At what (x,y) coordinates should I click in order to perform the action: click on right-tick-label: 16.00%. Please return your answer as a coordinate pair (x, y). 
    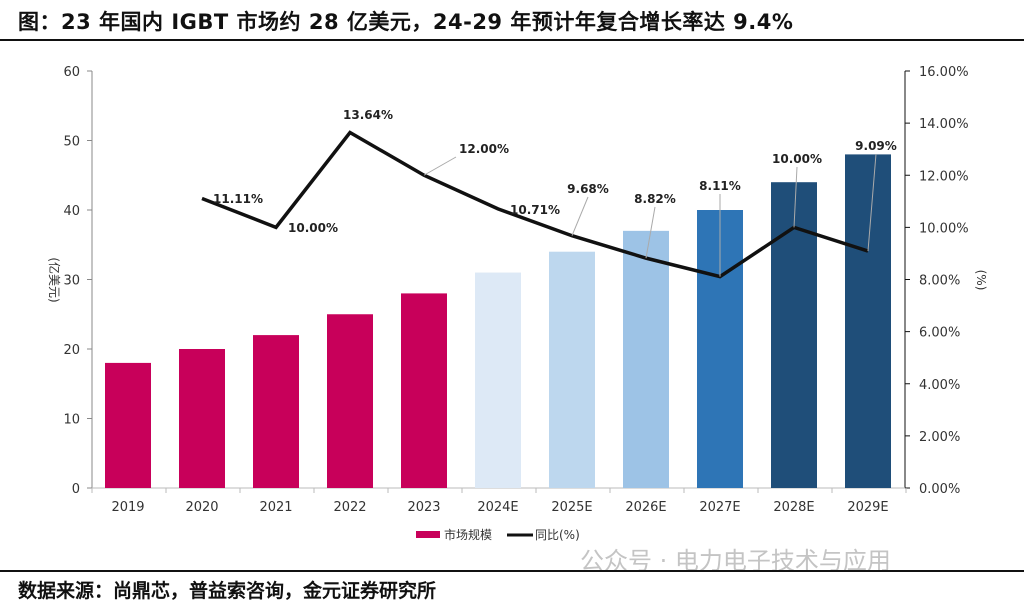
    Looking at the image, I should click on (944, 72).